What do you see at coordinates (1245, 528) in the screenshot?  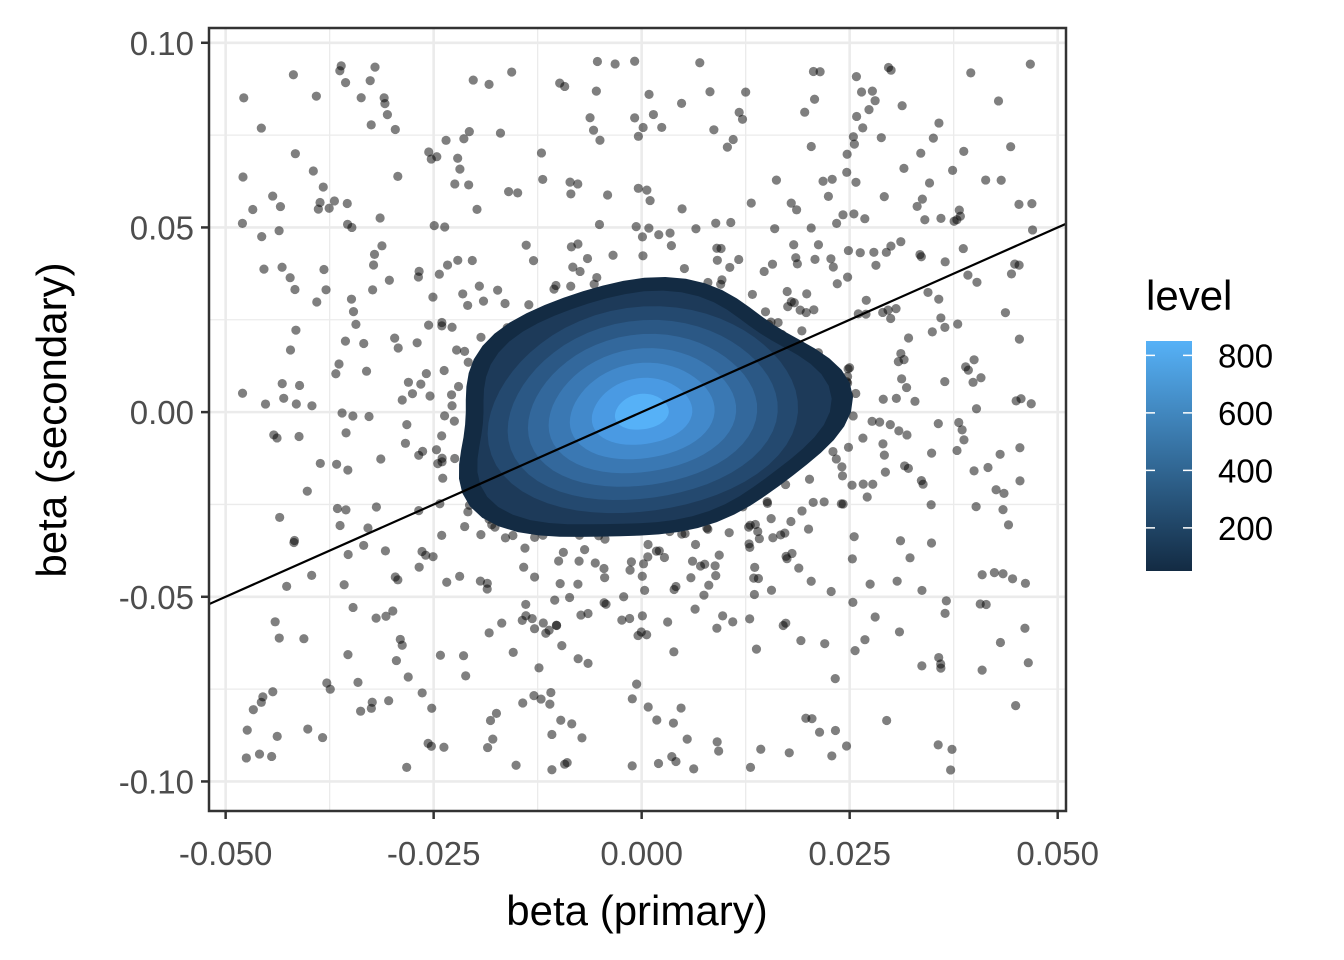 I see `legend-label: 200` at bounding box center [1245, 528].